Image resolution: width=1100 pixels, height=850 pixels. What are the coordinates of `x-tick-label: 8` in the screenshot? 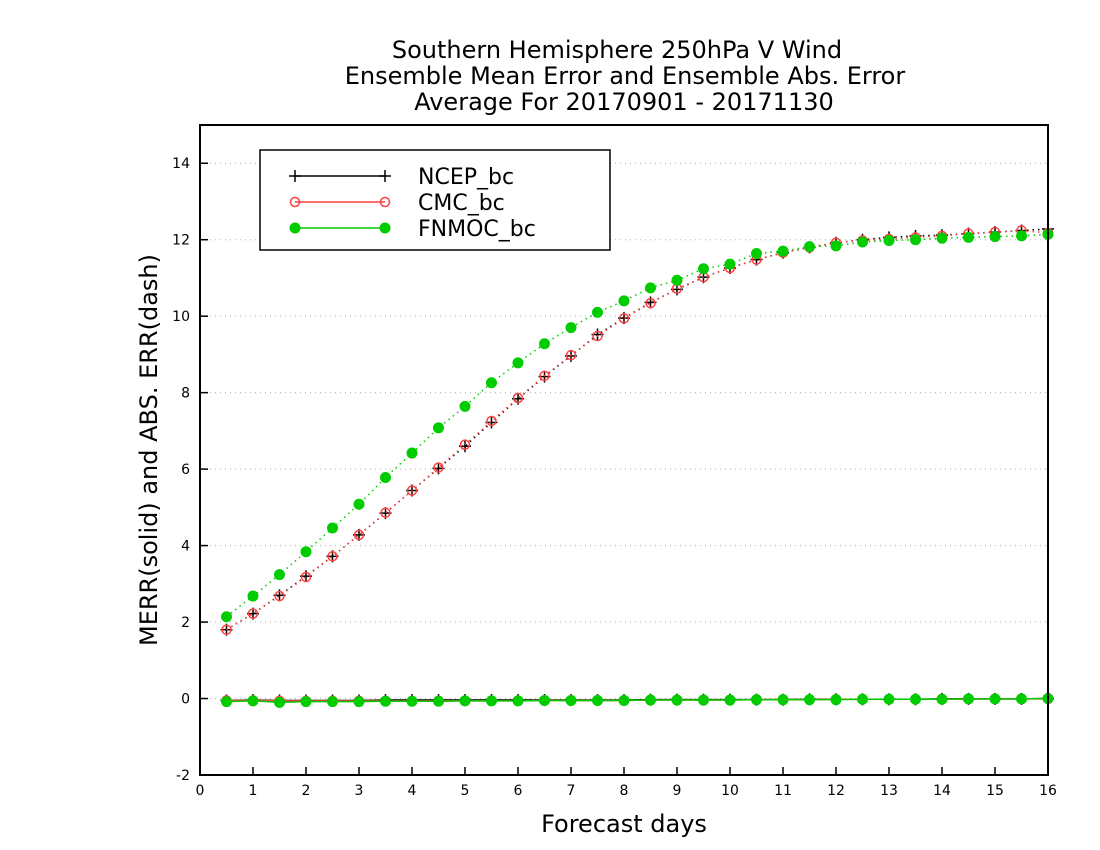 It's located at (624, 791).